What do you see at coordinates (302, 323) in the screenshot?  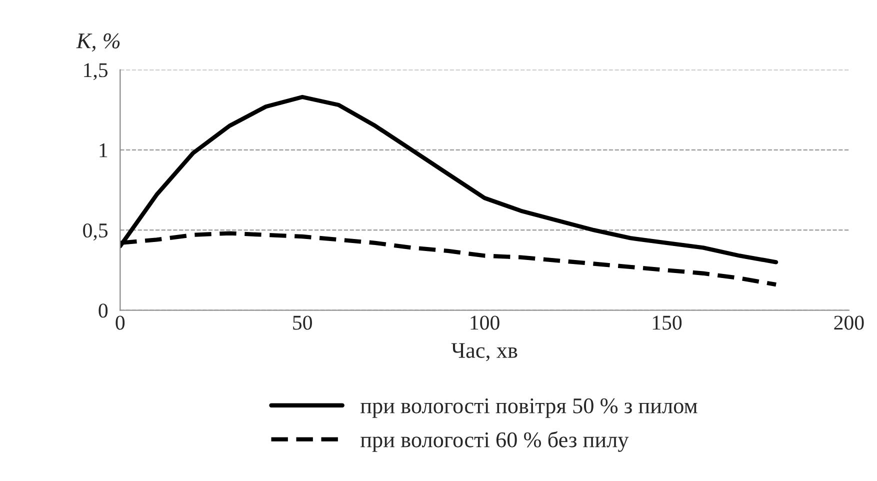 I see `x-tick-label: 50` at bounding box center [302, 323].